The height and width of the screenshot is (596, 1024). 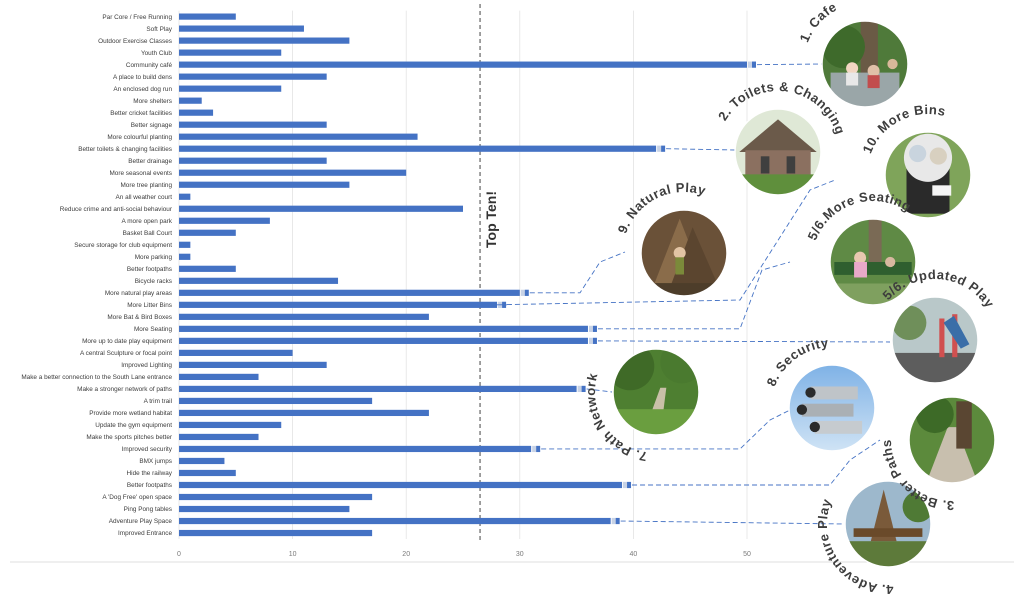 What do you see at coordinates (634, 554) in the screenshot?
I see `x-tick-label: 40` at bounding box center [634, 554].